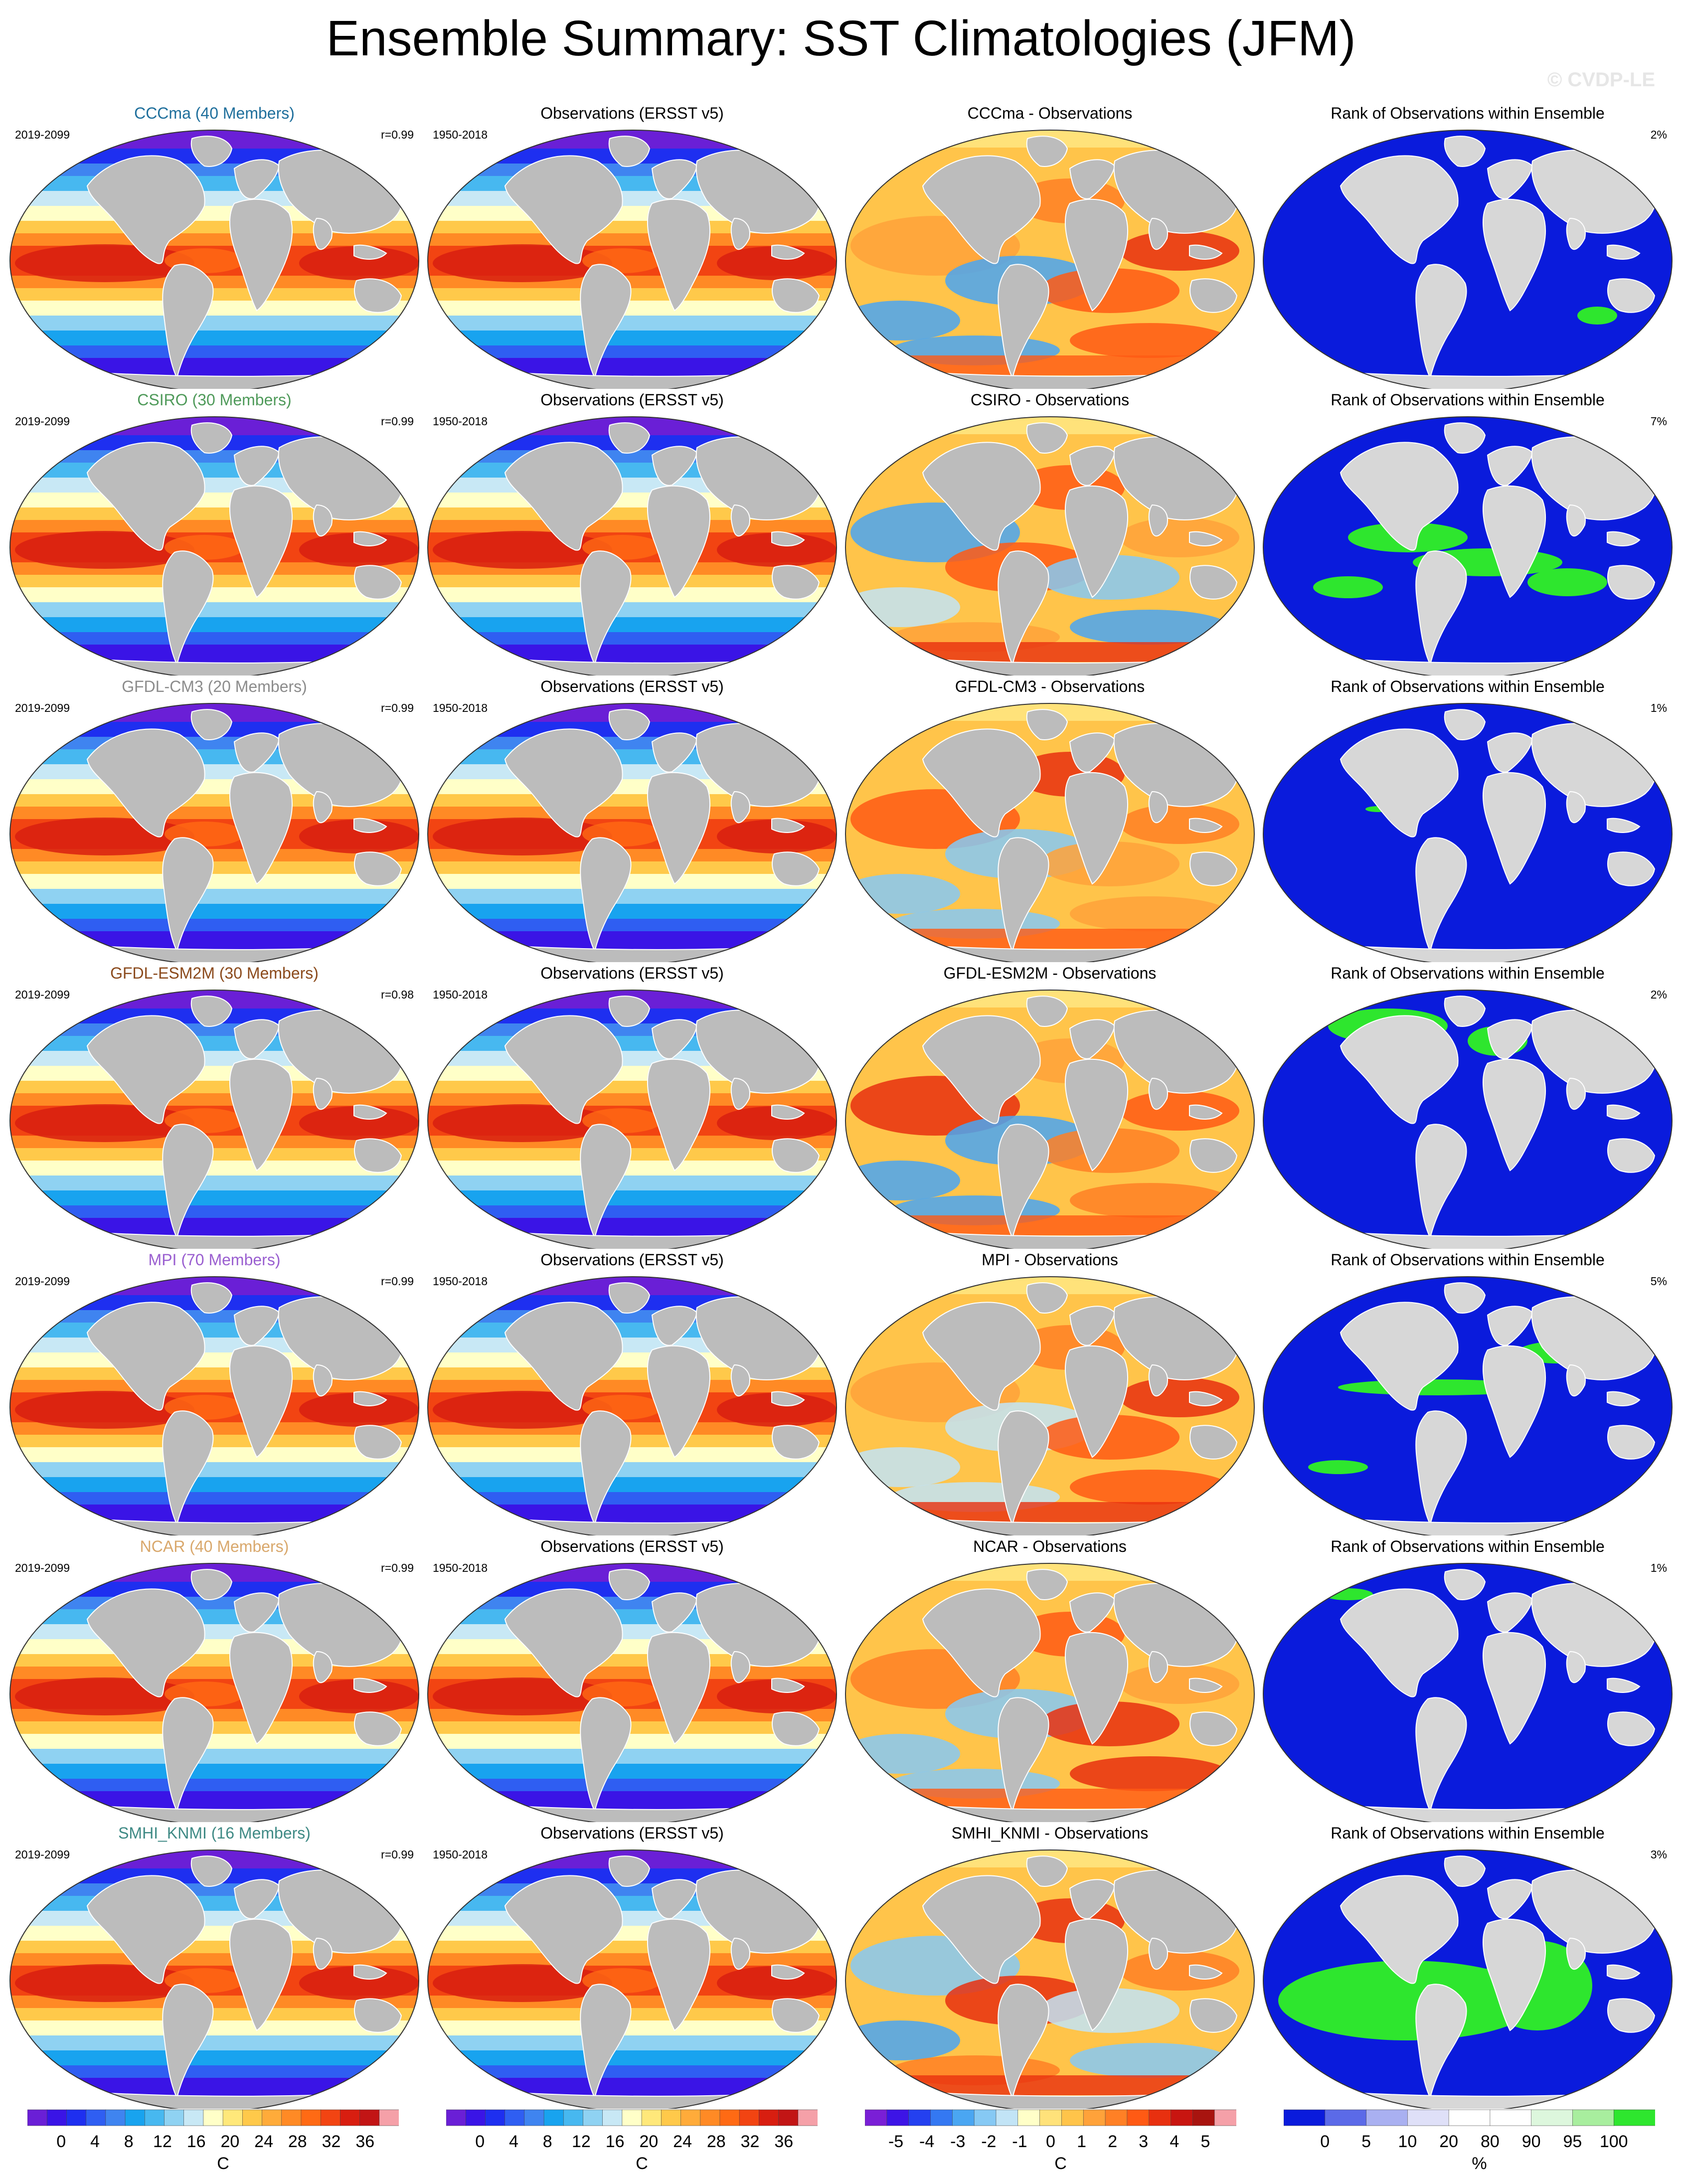  What do you see at coordinates (1658, 134) in the screenshot?
I see `rank-percent-label: 2%` at bounding box center [1658, 134].